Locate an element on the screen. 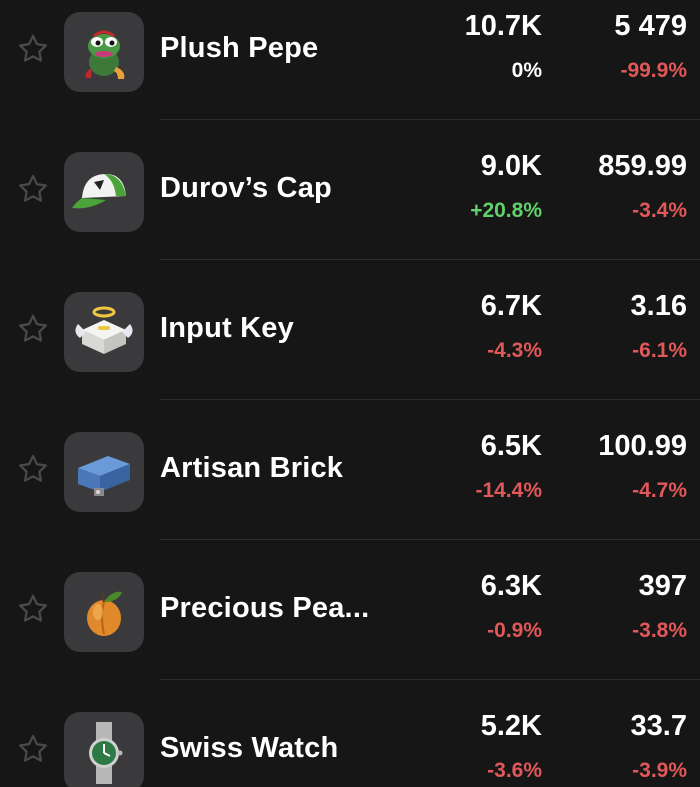 Image resolution: width=700 pixels, height=787 pixels. artisan-brick-icon is located at coordinates (104, 472).